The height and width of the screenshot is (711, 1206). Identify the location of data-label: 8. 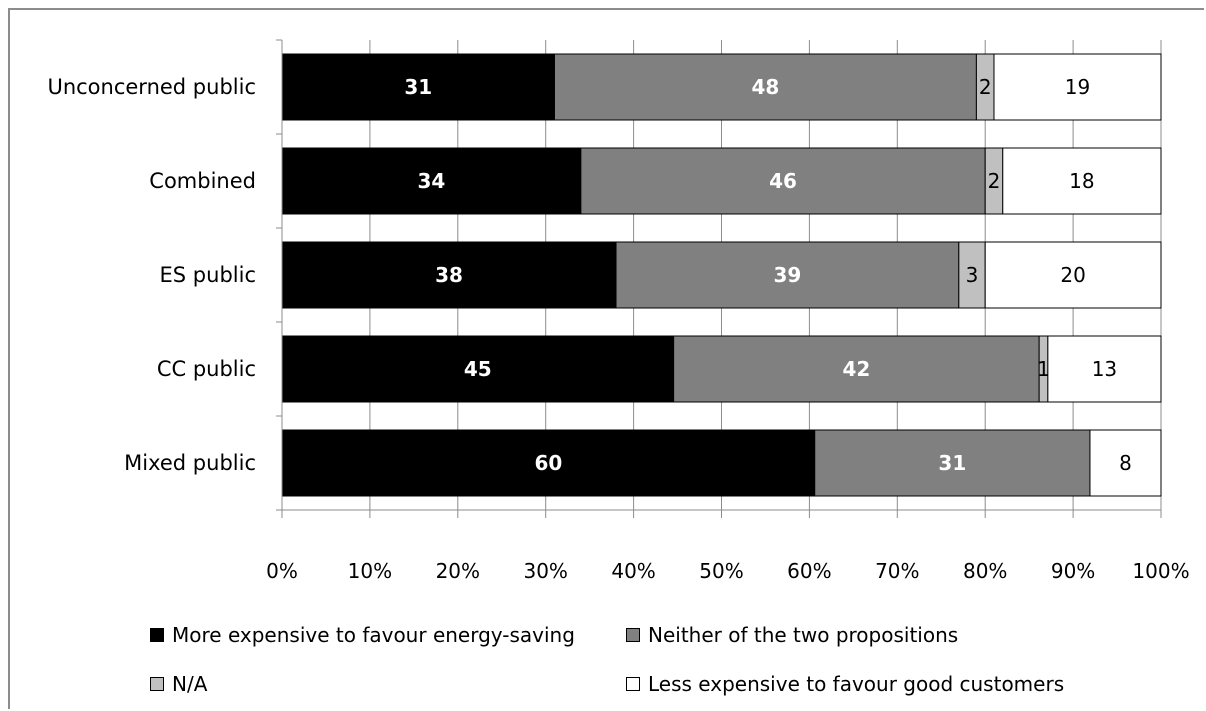
(1125, 463).